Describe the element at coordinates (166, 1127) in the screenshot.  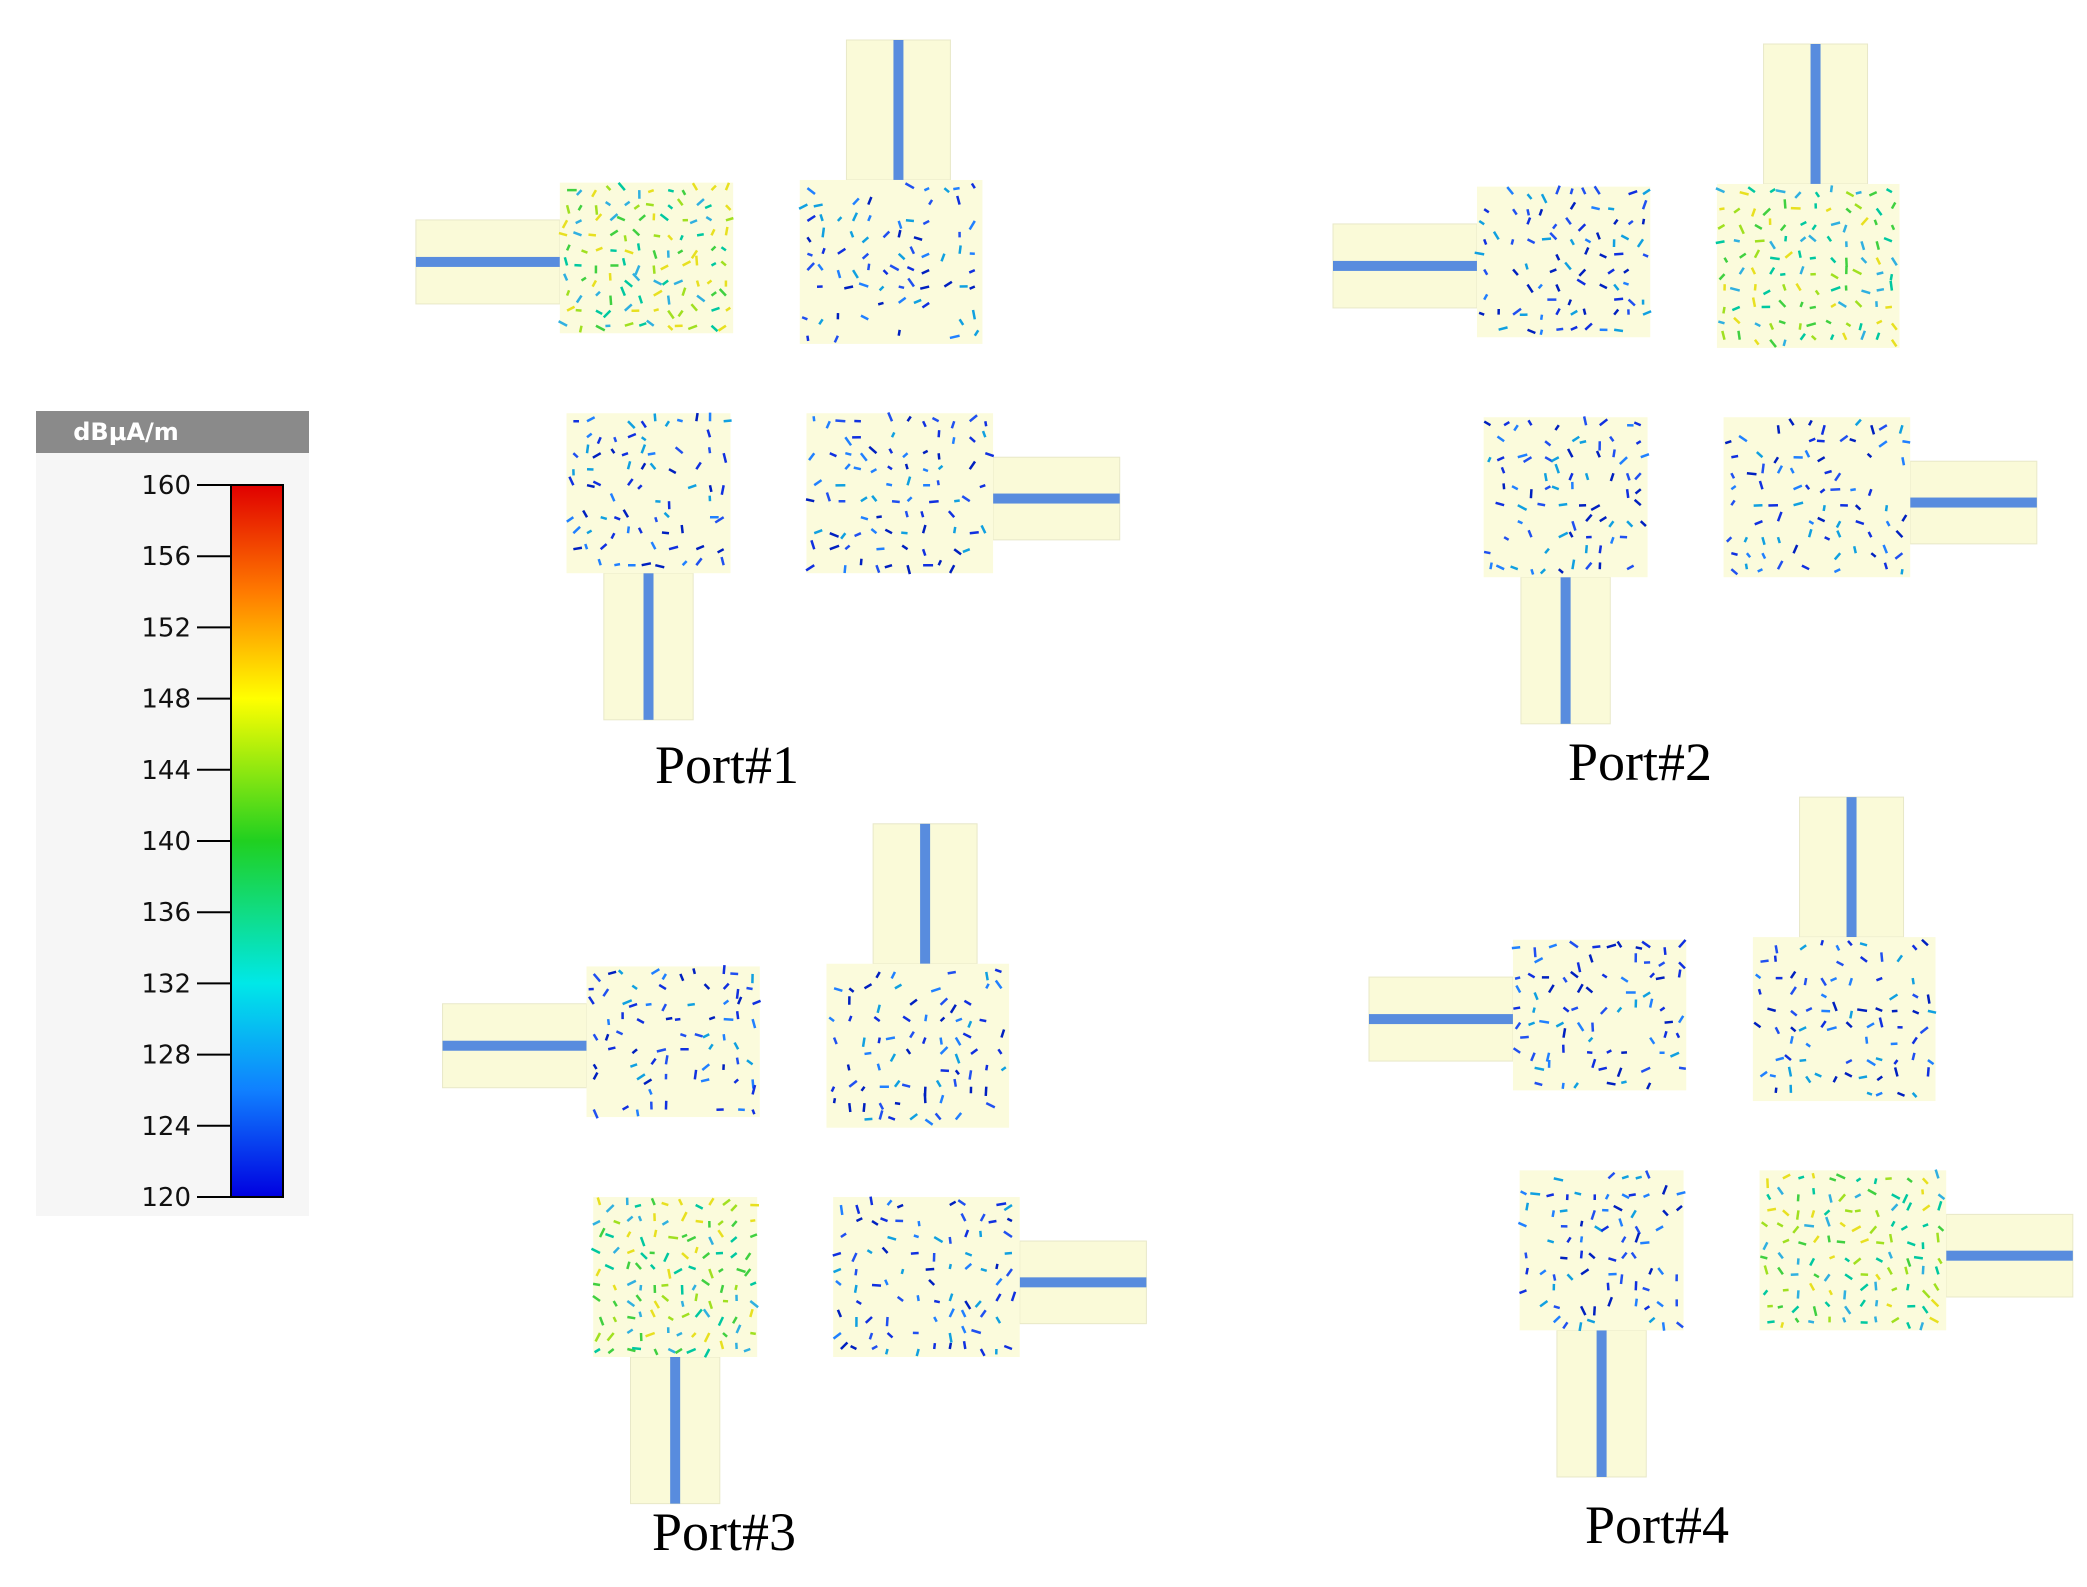
I see `colorbar-tick-label: 124` at that location.